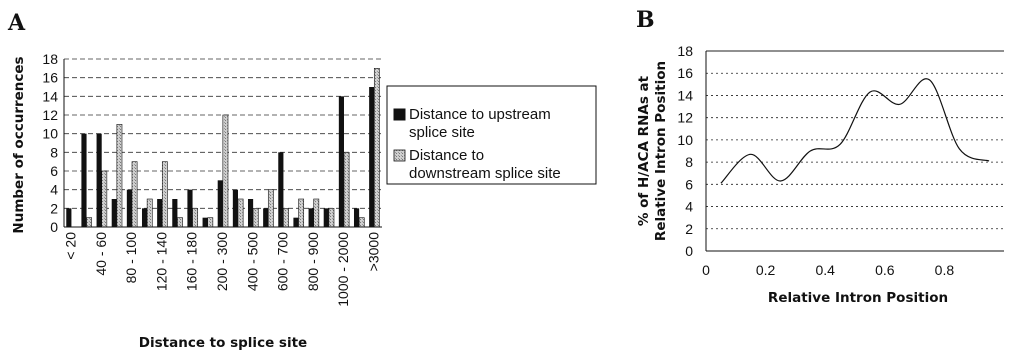 The image size is (1014, 355). I want to click on chart-b-y-axis-title-line2: Relative Intron Position, so click(661, 151).